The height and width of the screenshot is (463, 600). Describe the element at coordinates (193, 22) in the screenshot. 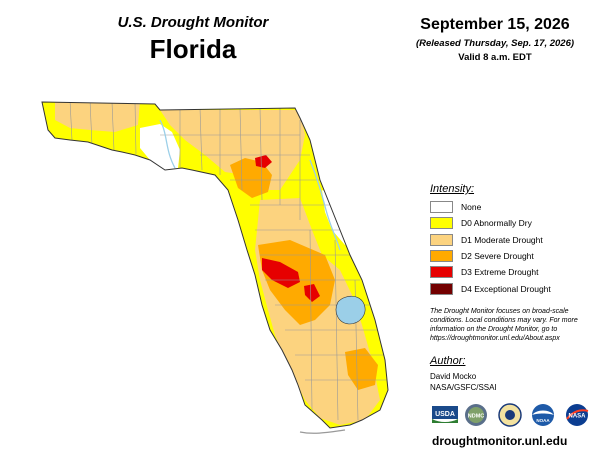

I see `map-title: U.S. Drought Monitor` at that location.